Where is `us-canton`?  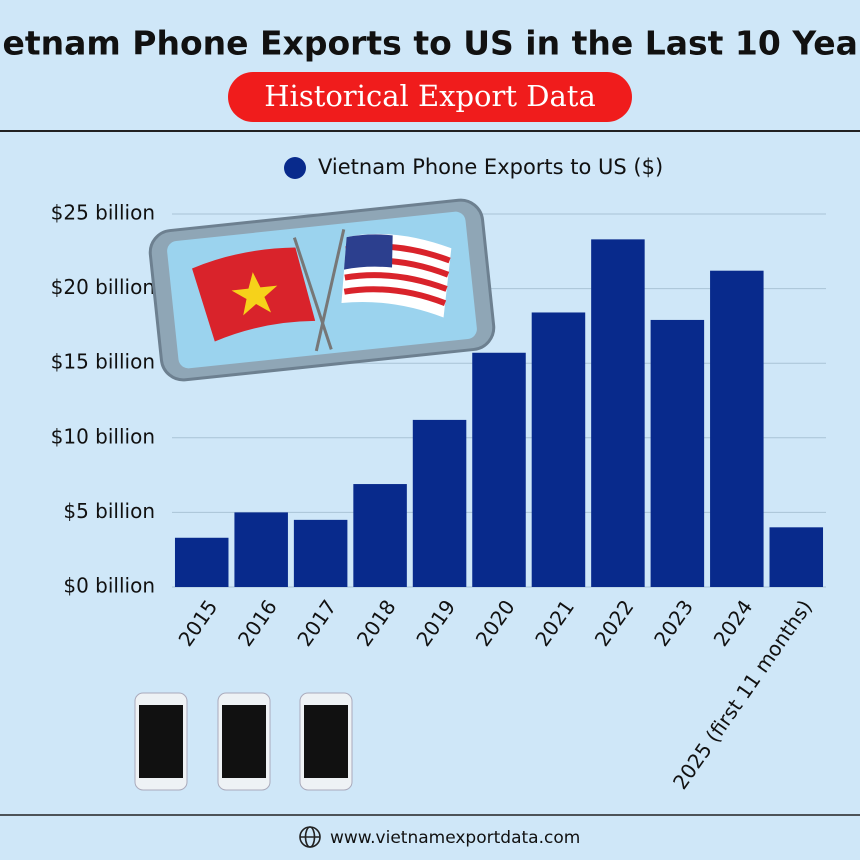
us-canton is located at coordinates (368, 252).